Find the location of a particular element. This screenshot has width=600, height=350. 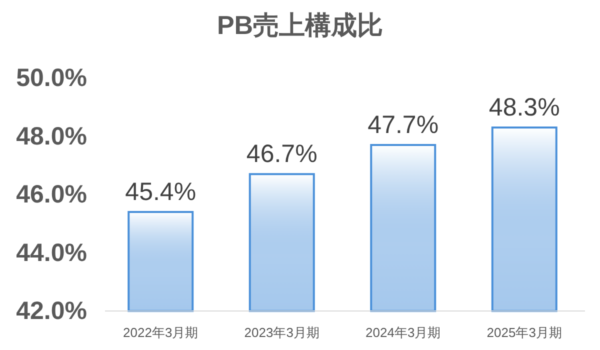

data-label: 47.7% is located at coordinates (403, 124).